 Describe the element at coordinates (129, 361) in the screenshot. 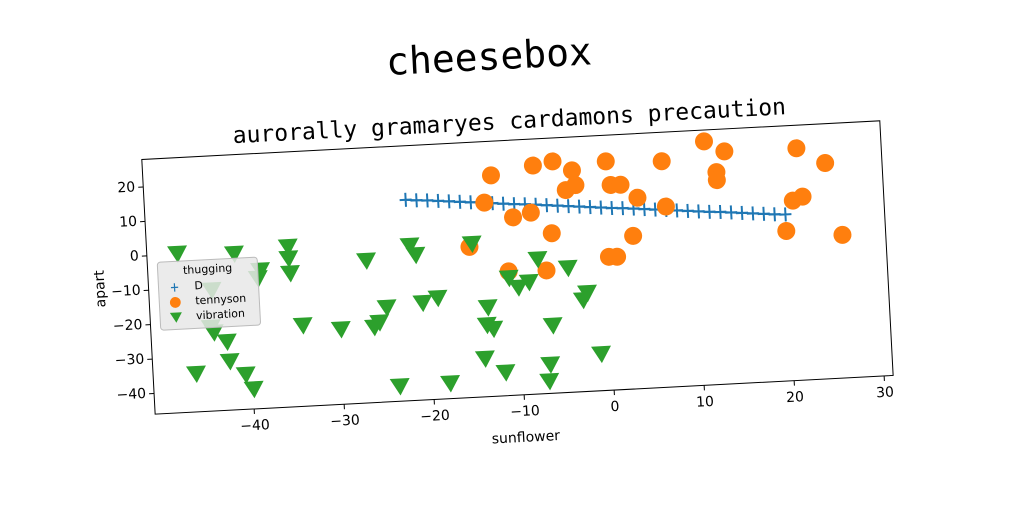

I see `y-tick-label: −30` at that location.